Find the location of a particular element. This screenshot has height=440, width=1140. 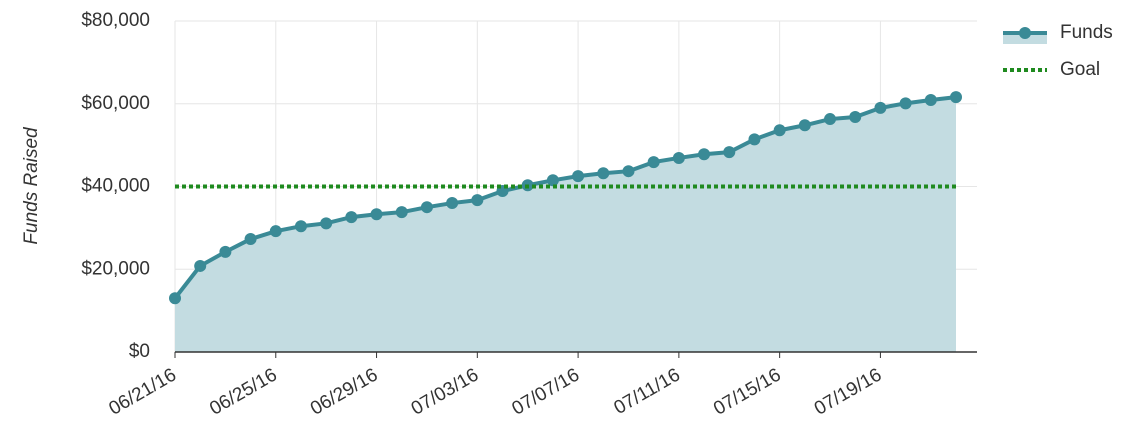

y-tick-label: $60,000 is located at coordinates (115, 103).